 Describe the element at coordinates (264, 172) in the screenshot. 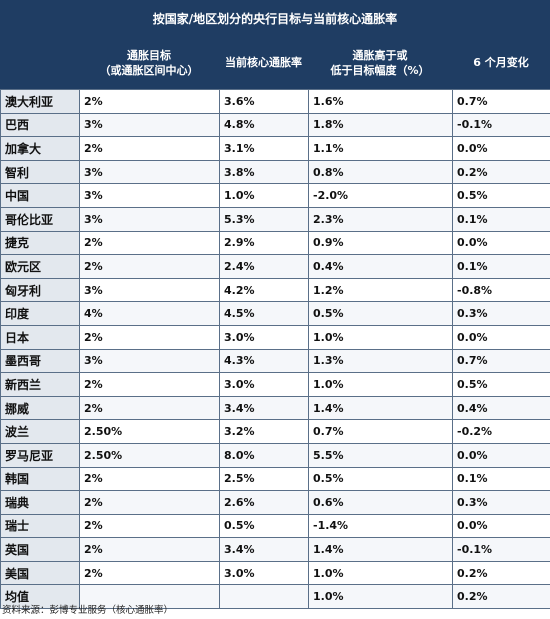

I see `core-cell: 3.8%` at that location.